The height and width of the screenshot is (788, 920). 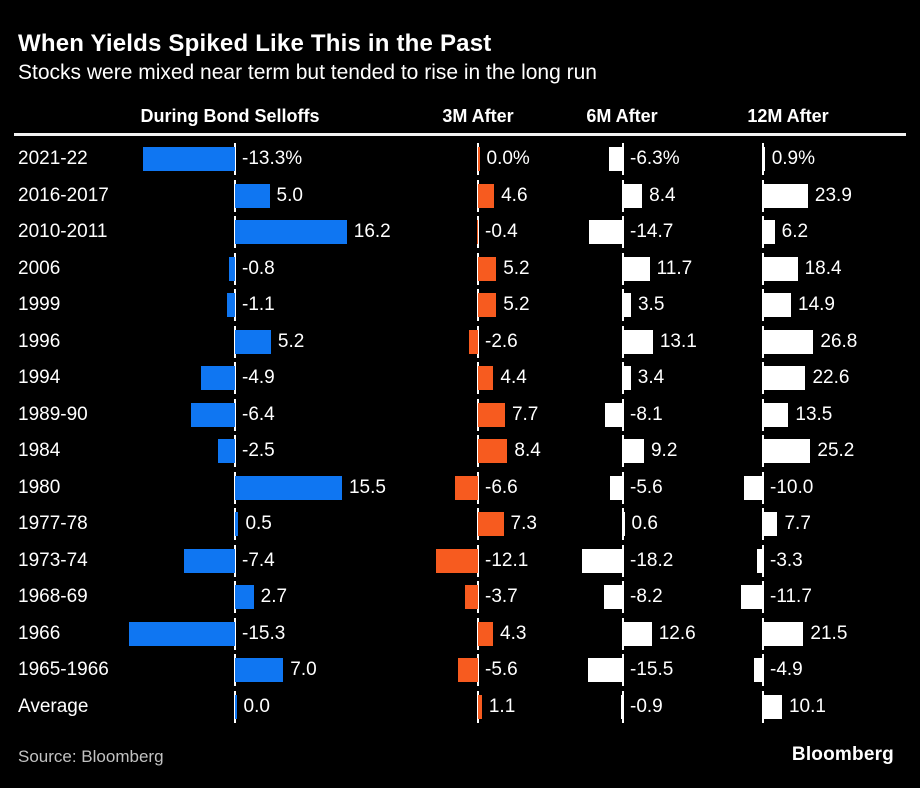 I want to click on value-label-12m-after: -4.9, so click(x=786, y=670).